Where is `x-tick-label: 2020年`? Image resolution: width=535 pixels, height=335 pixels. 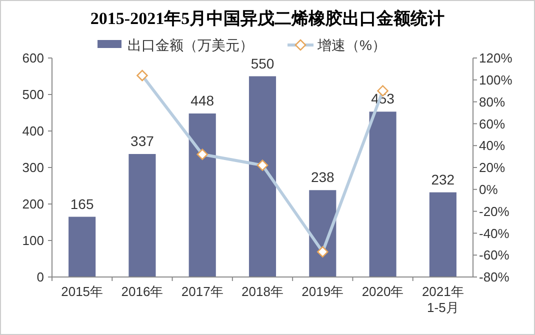 x-tick-label: 2020年 is located at coordinates (383, 291).